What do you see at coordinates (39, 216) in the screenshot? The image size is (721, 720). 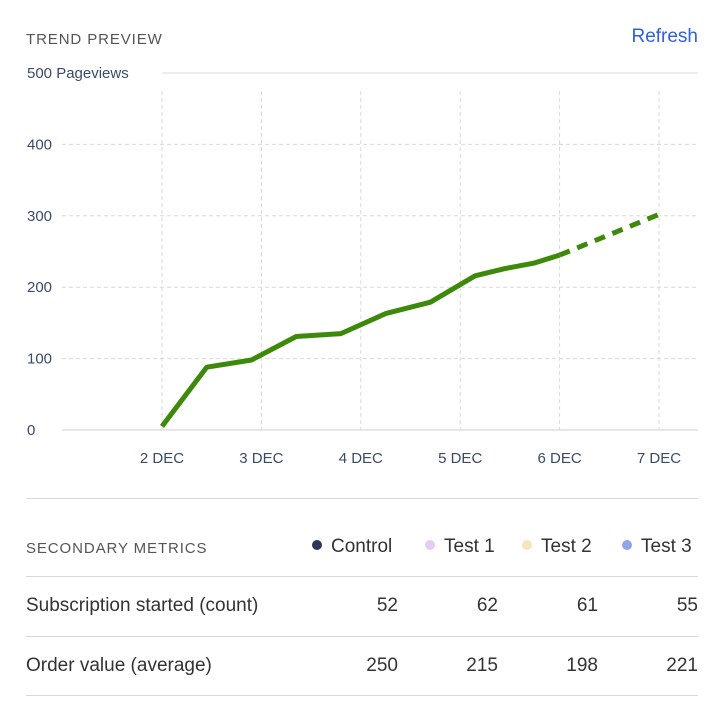 I see `y-tick-label: 300` at bounding box center [39, 216].